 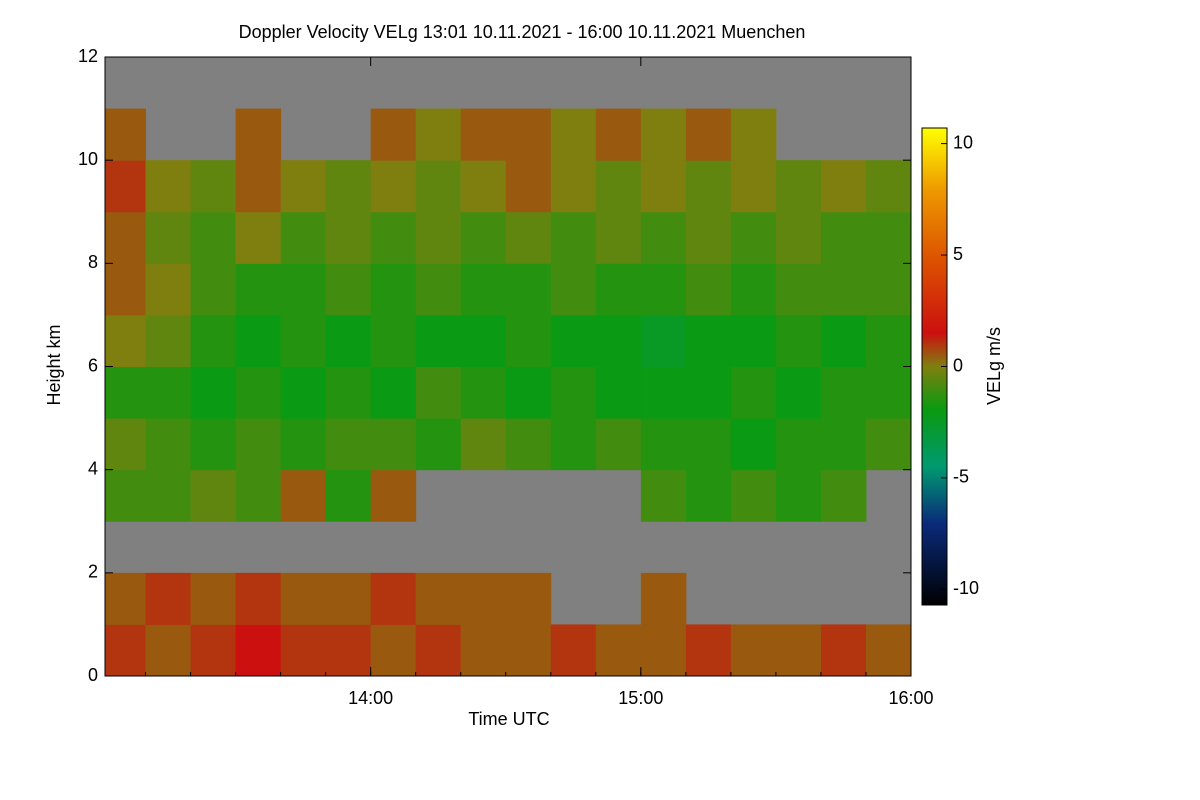 I want to click on x-tick-label: 15:00, so click(x=640, y=698).